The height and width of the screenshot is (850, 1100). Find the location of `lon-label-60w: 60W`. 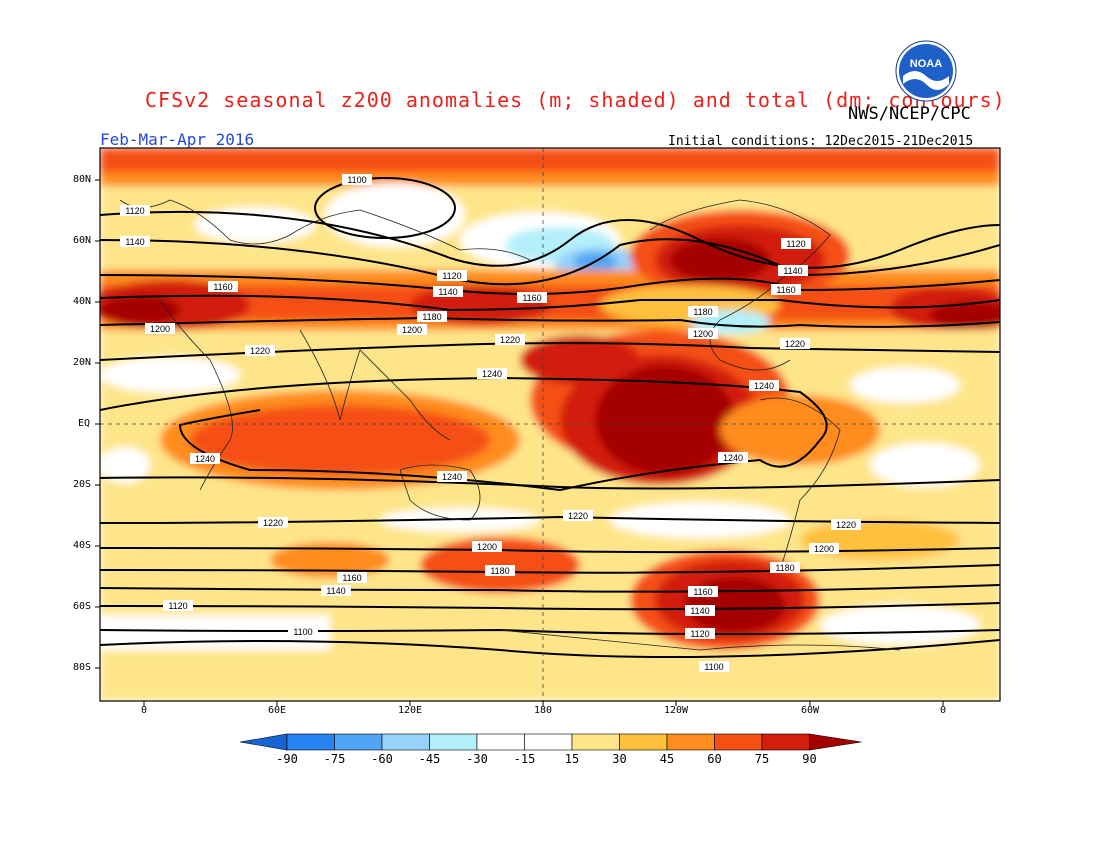

lon-label-60w: 60W is located at coordinates (810, 710).